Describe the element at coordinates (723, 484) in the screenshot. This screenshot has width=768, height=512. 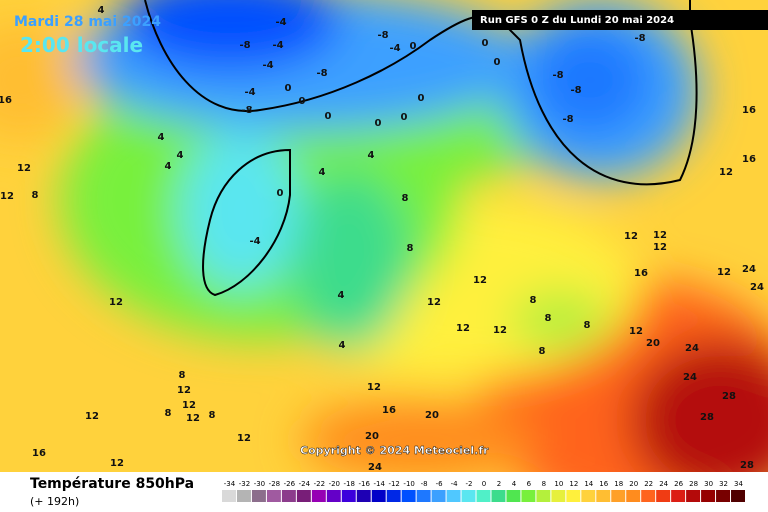
I see `scale-label: 32` at that location.